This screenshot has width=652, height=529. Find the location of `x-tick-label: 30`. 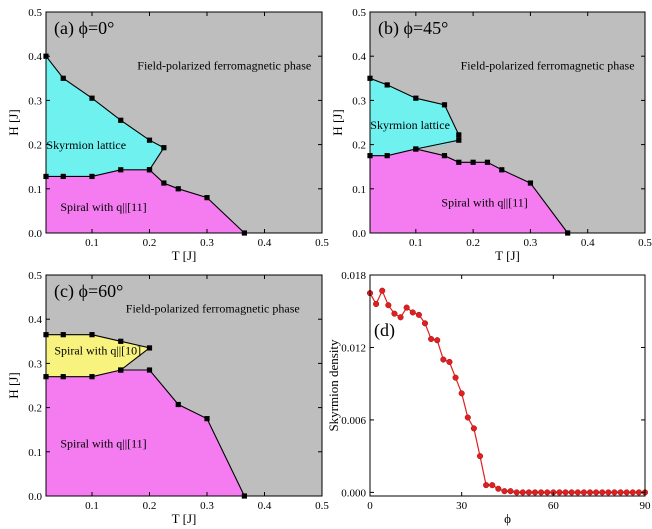

x-tick-label: 30 is located at coordinates (462, 506).